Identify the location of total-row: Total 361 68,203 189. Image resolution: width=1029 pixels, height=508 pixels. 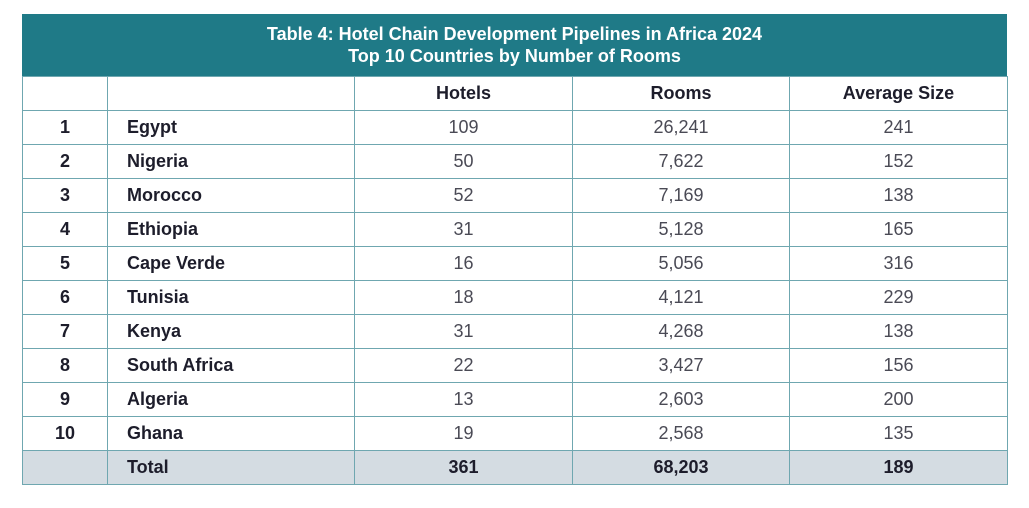
(515, 467).